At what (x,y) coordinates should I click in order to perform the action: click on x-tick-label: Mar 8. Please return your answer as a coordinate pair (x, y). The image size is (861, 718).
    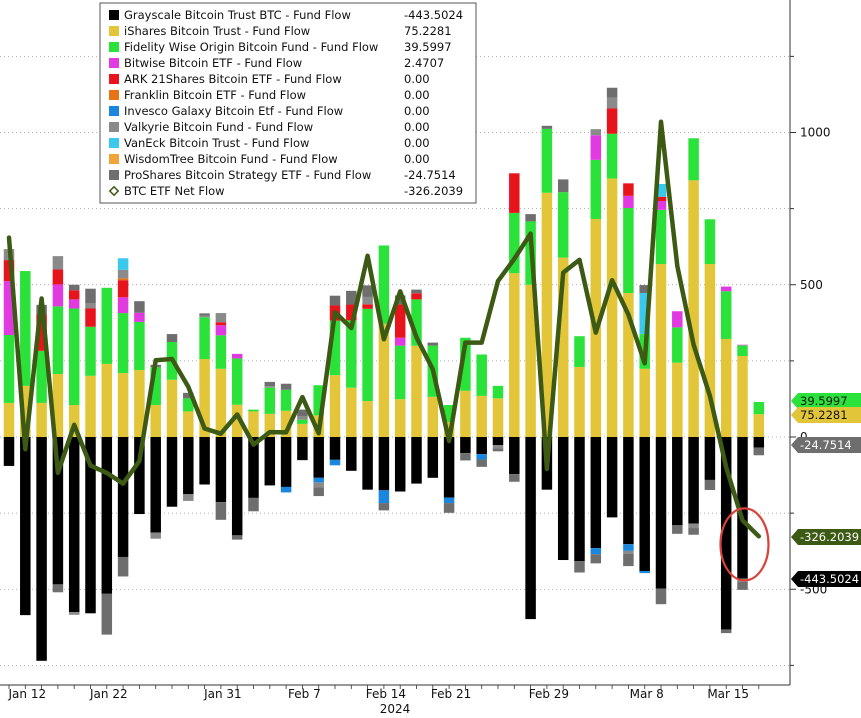
    Looking at the image, I should click on (647, 694).